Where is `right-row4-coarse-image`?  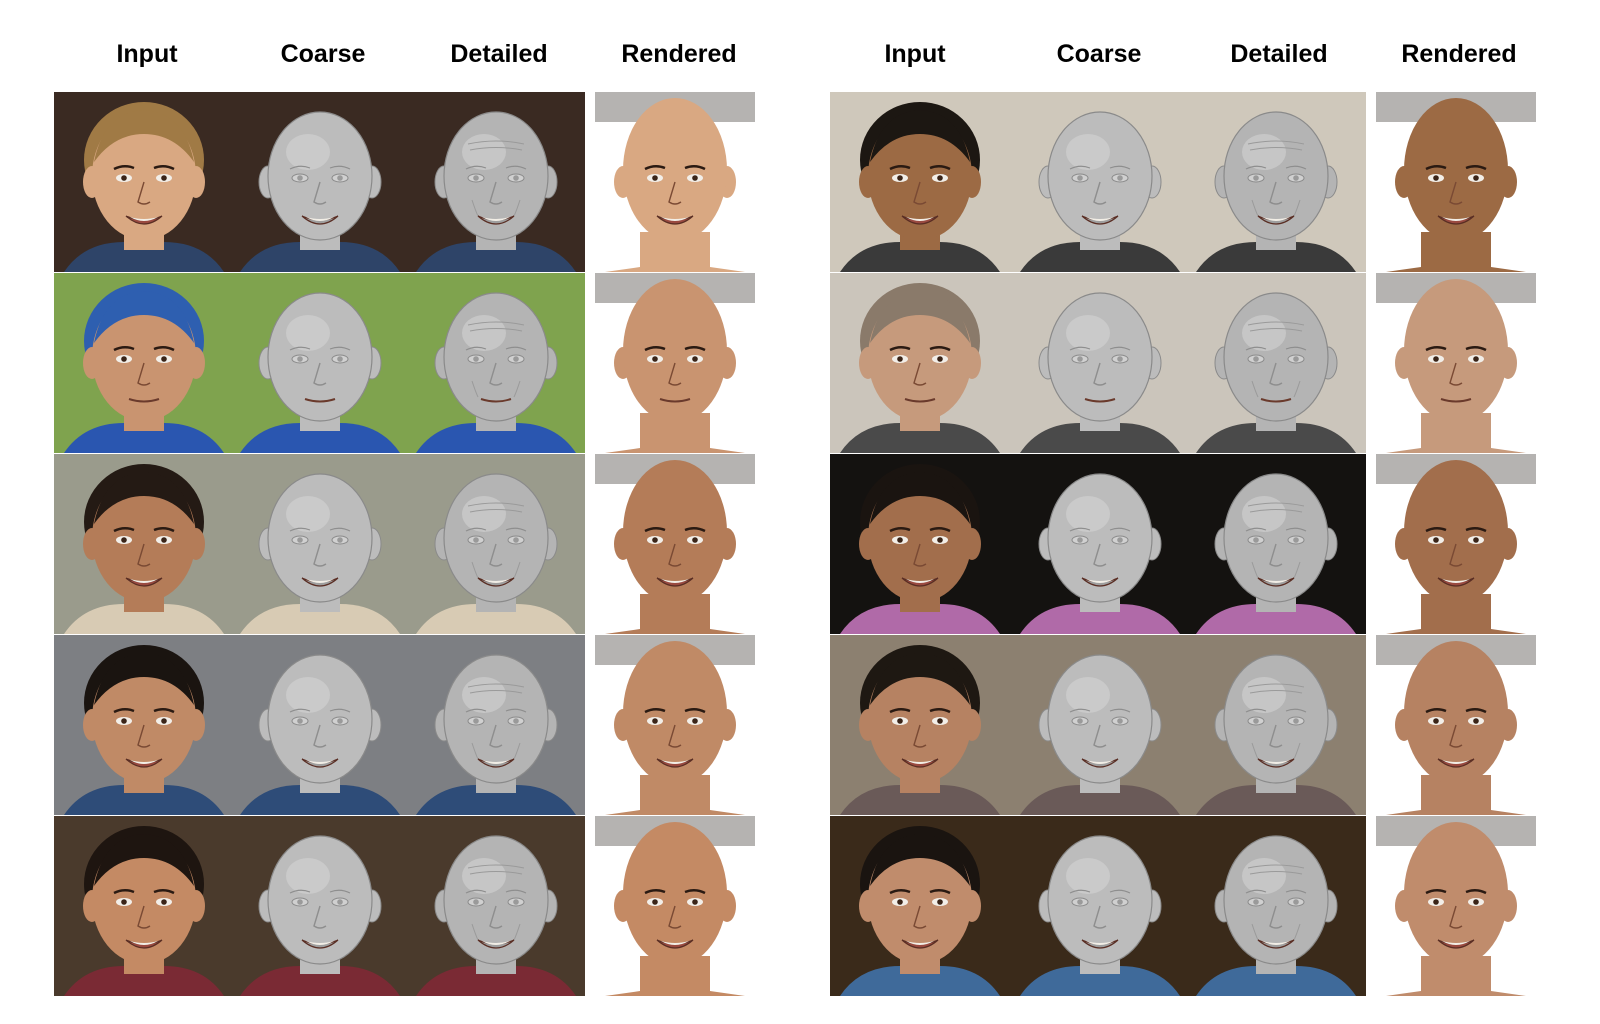 right-row4-coarse-image is located at coordinates (1100, 725).